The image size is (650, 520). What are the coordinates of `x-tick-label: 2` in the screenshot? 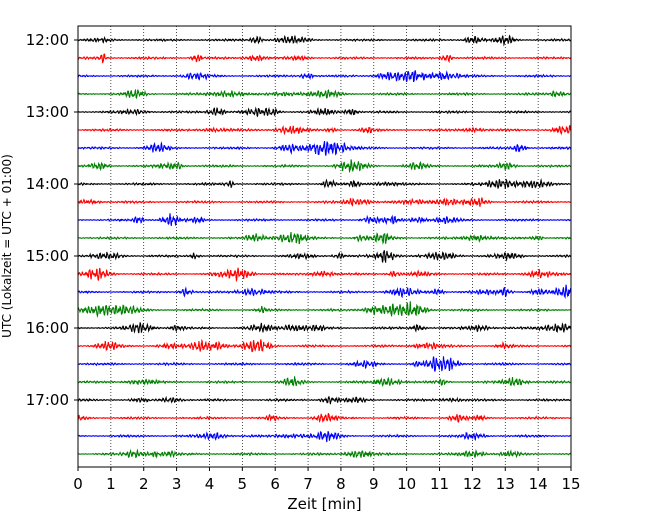 It's located at (144, 484).